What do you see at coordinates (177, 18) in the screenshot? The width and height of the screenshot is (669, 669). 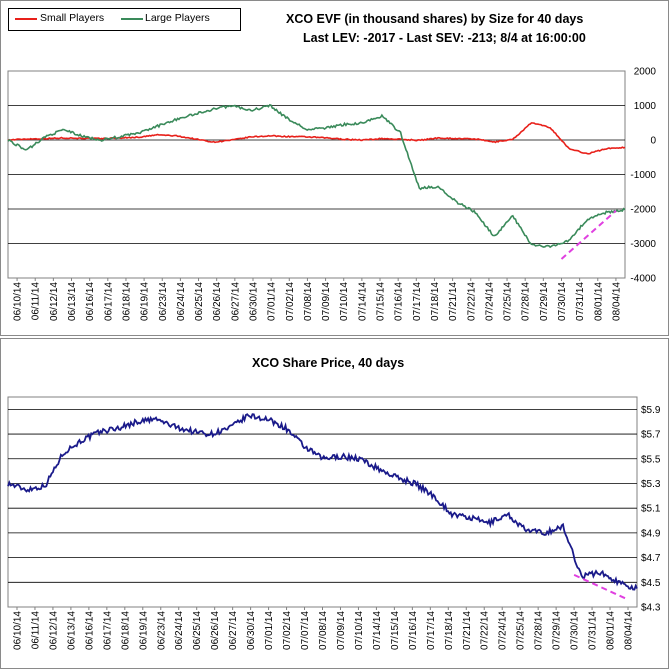 I see `legend-large-players: Large Players` at bounding box center [177, 18].